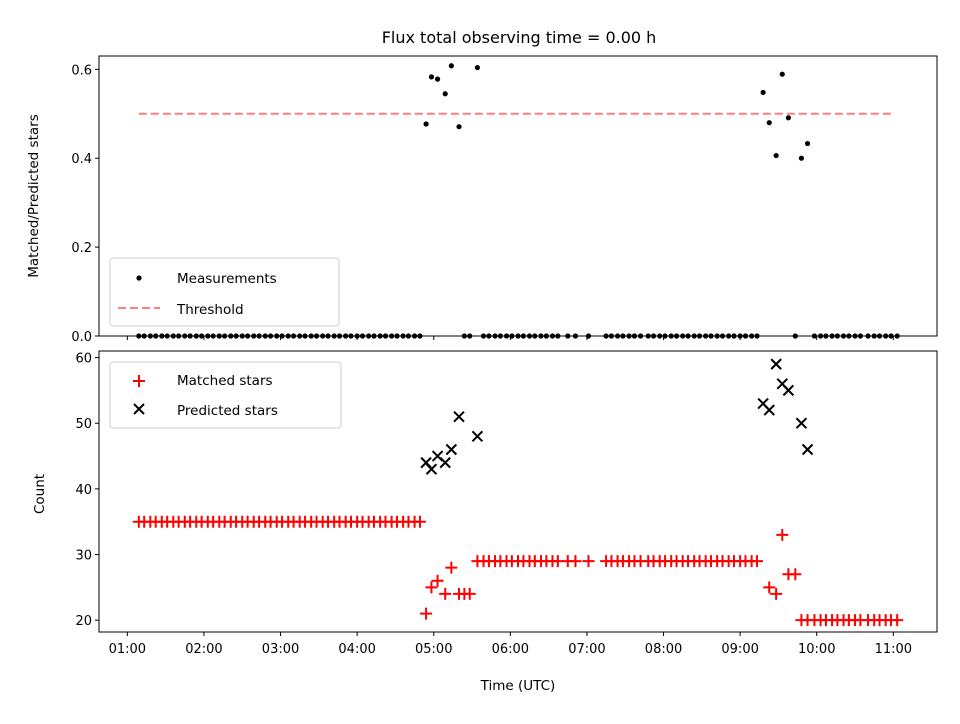 This screenshot has height=724, width=960. I want to click on chart-title: Flux total observing time = 0.00 h, so click(519, 37).